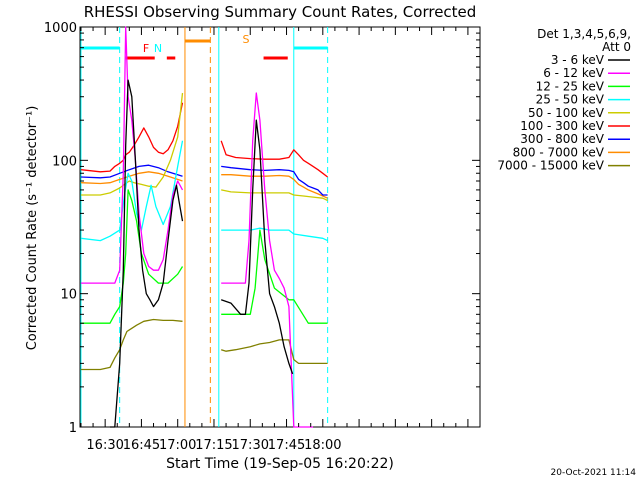 The image size is (640, 480). I want to click on night-flag-label: N, so click(158, 48).